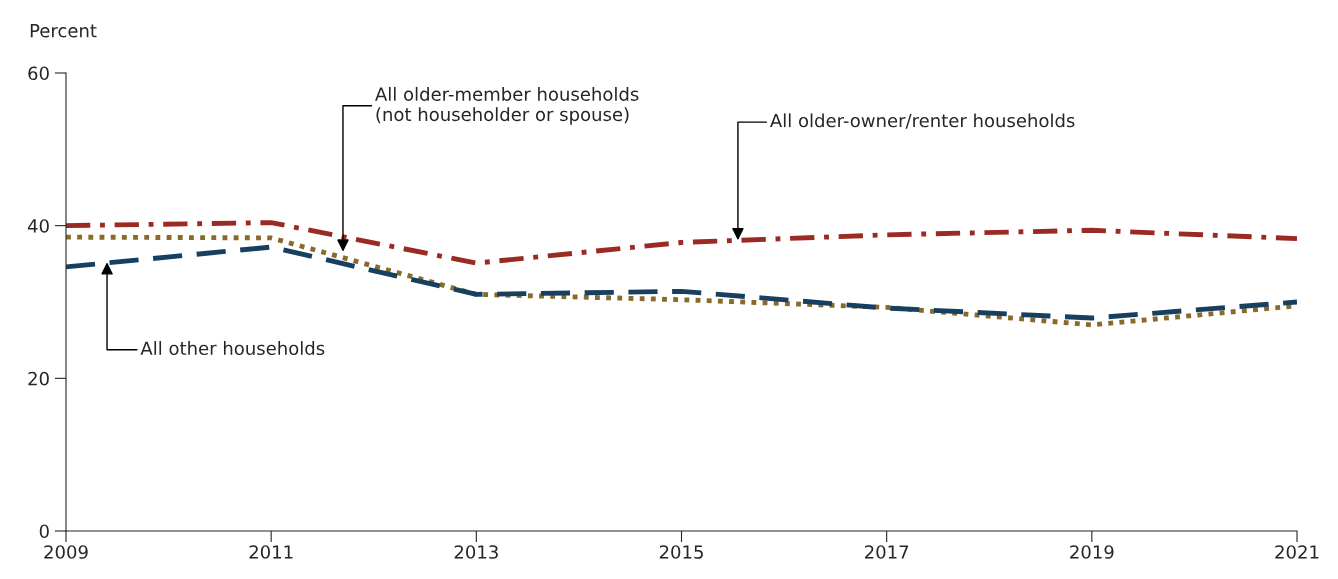  What do you see at coordinates (271, 552) in the screenshot?
I see `x-tick-label: 2011` at bounding box center [271, 552].